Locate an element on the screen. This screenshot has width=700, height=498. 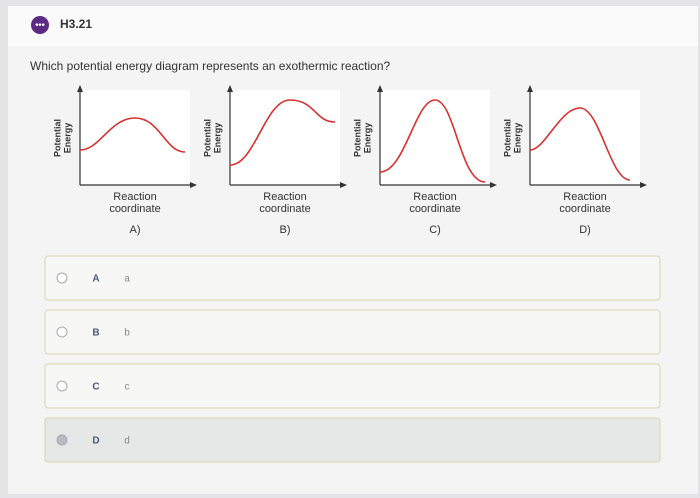
option-text: d is located at coordinates (127, 441).